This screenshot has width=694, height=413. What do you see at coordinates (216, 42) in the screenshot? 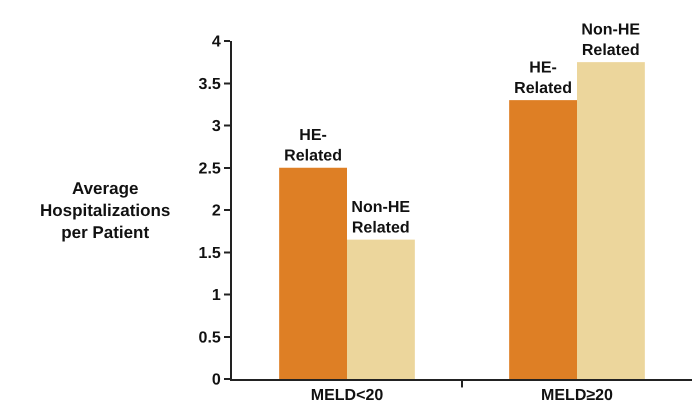
I see `y-tick-label: 4` at bounding box center [216, 42].